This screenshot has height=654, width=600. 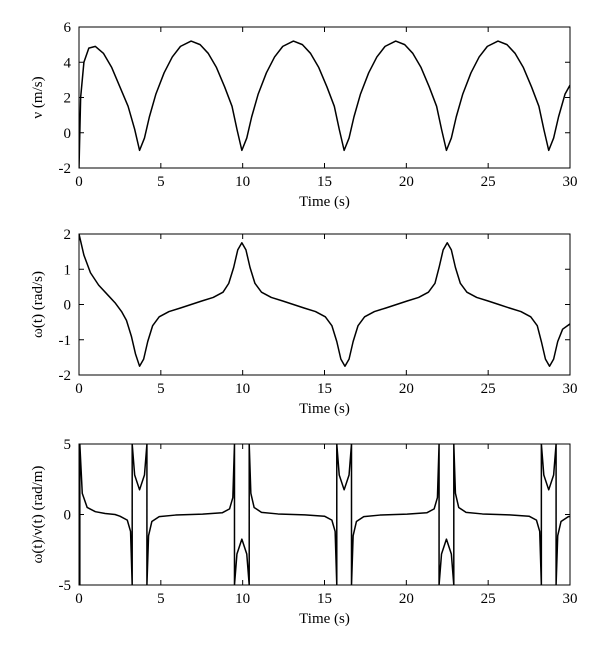 What do you see at coordinates (38, 304) in the screenshot?
I see `y-axis-label: ω(t) (rad/s)` at bounding box center [38, 304].